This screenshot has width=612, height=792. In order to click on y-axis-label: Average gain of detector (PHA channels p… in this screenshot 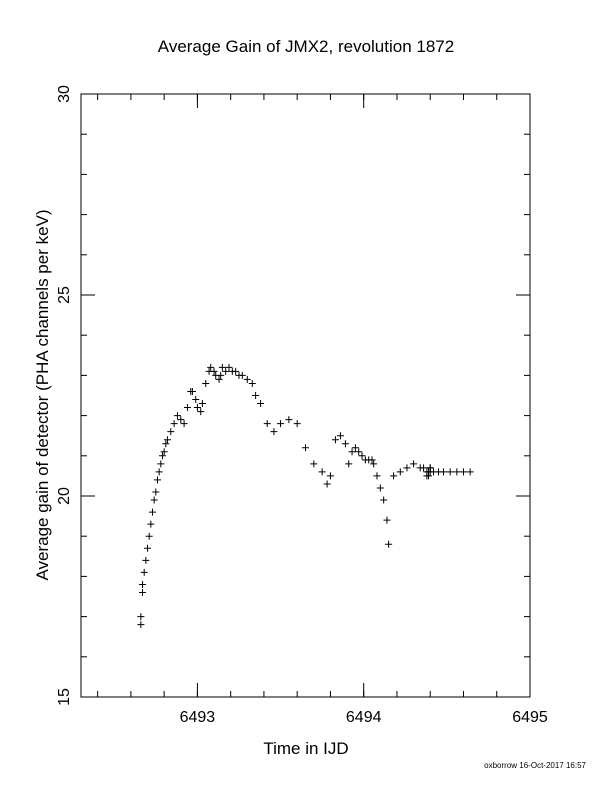, I will do `click(42, 394)`.